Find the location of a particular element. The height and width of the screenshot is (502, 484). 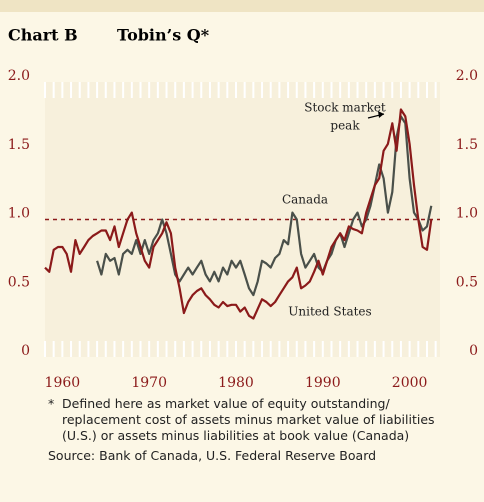

annotation: Stock market is located at coordinates (345, 108).